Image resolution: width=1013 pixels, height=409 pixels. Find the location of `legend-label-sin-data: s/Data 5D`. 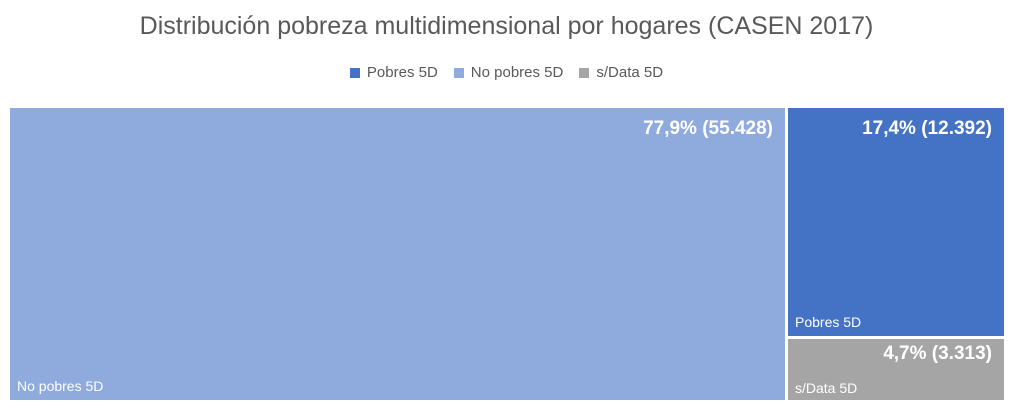

legend-label-sin-data: s/Data 5D is located at coordinates (629, 72).